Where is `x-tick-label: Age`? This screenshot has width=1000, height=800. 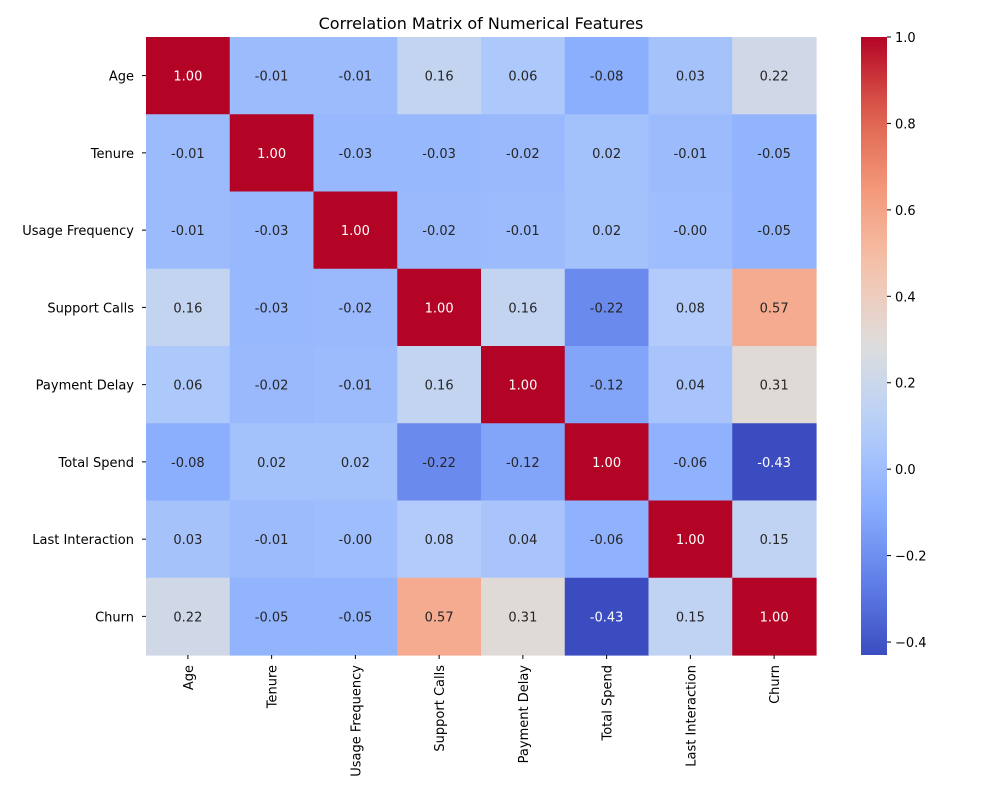
x-tick-label: Age is located at coordinates (189, 677).